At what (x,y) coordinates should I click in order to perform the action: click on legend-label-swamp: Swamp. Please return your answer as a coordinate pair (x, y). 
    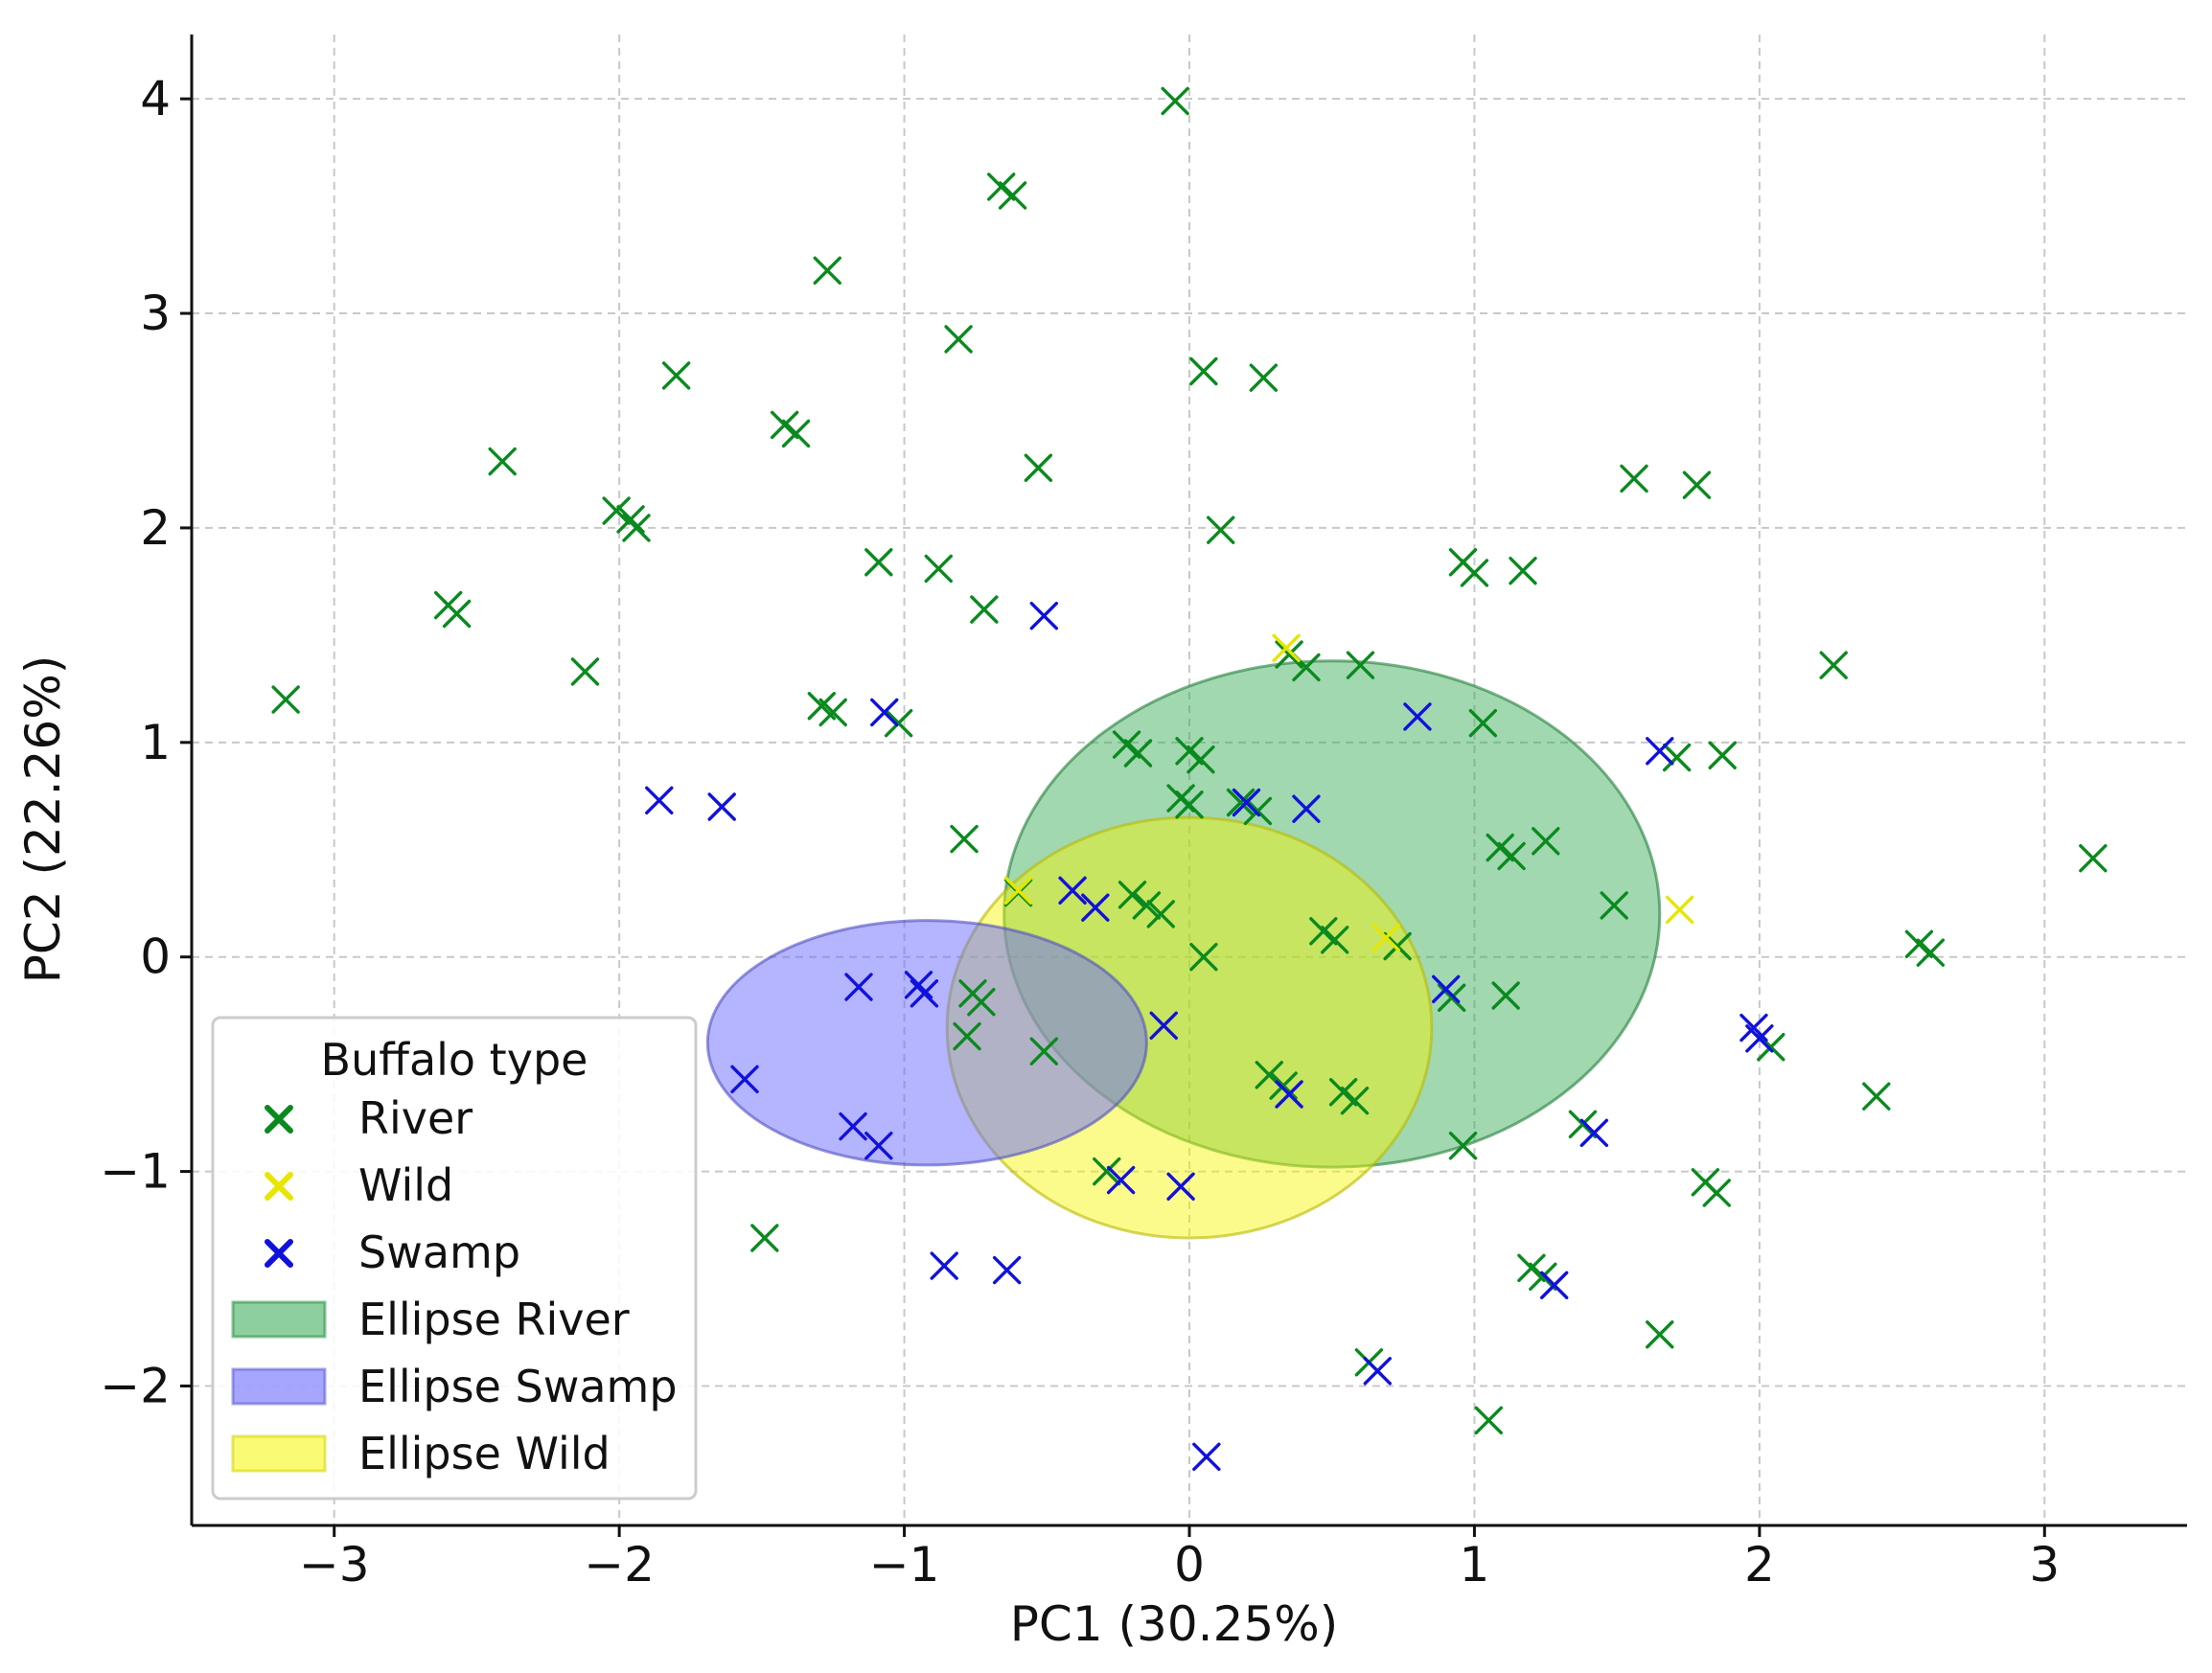
    Looking at the image, I should click on (439, 1252).